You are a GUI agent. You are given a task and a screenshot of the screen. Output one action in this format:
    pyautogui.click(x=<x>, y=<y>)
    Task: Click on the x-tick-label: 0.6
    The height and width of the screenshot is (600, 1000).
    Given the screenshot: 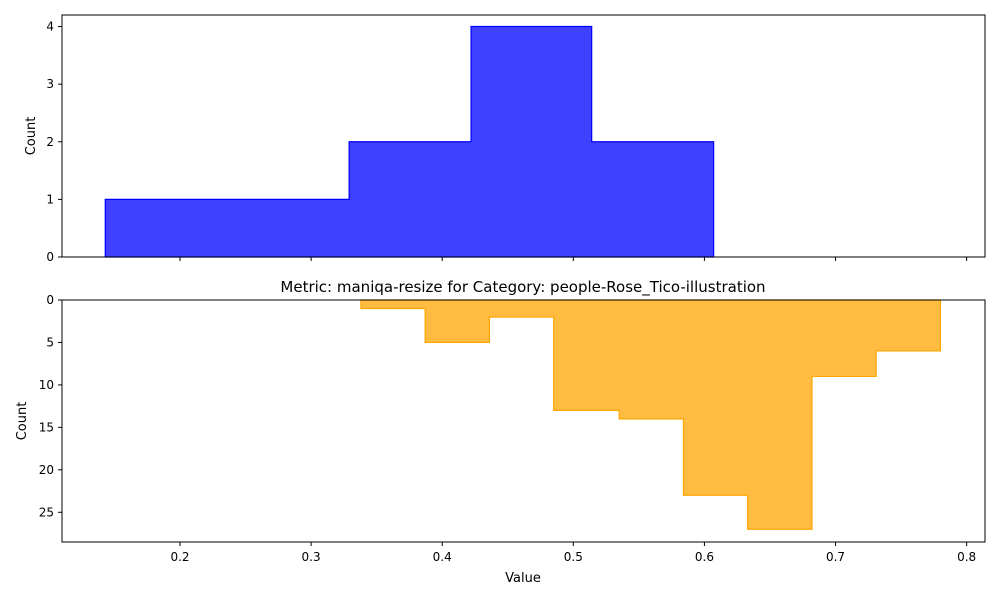 What is the action you would take?
    pyautogui.click(x=704, y=557)
    